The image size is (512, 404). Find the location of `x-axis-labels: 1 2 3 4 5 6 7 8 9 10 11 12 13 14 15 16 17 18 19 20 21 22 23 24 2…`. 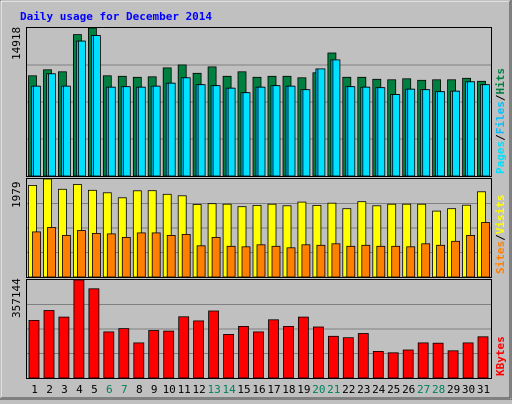

x-axis-labels: 1 2 3 4 5 6 7 8 9 10 11 12 13 14 15 16 17 18 19 20 21 22 23 24 2… is located at coordinates (260, 389).